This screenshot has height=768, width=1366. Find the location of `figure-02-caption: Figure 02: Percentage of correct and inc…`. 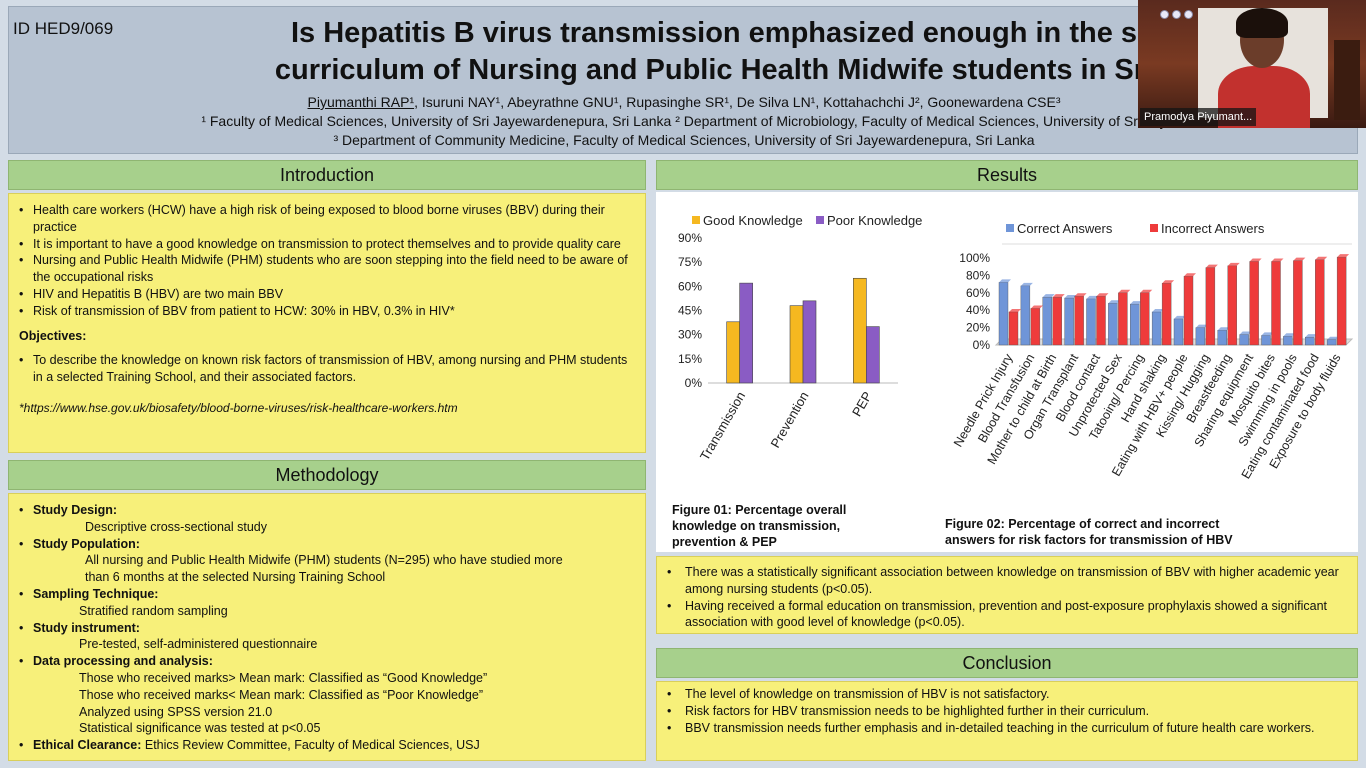

figure-02-caption: Figure 02: Percentage of correct and inc… is located at coordinates (1089, 532).